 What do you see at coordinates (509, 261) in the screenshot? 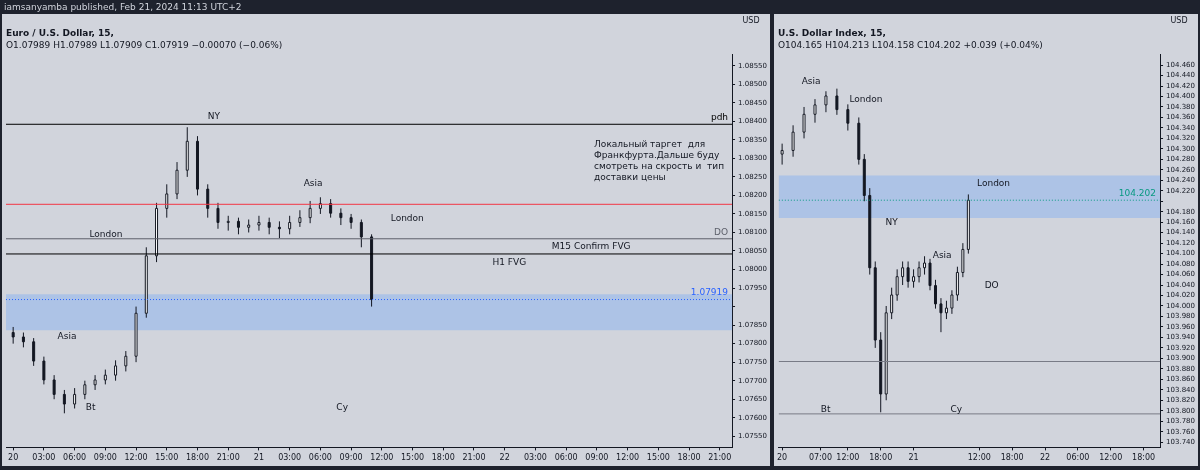
I see `annotation: H1 FVG` at bounding box center [509, 261].